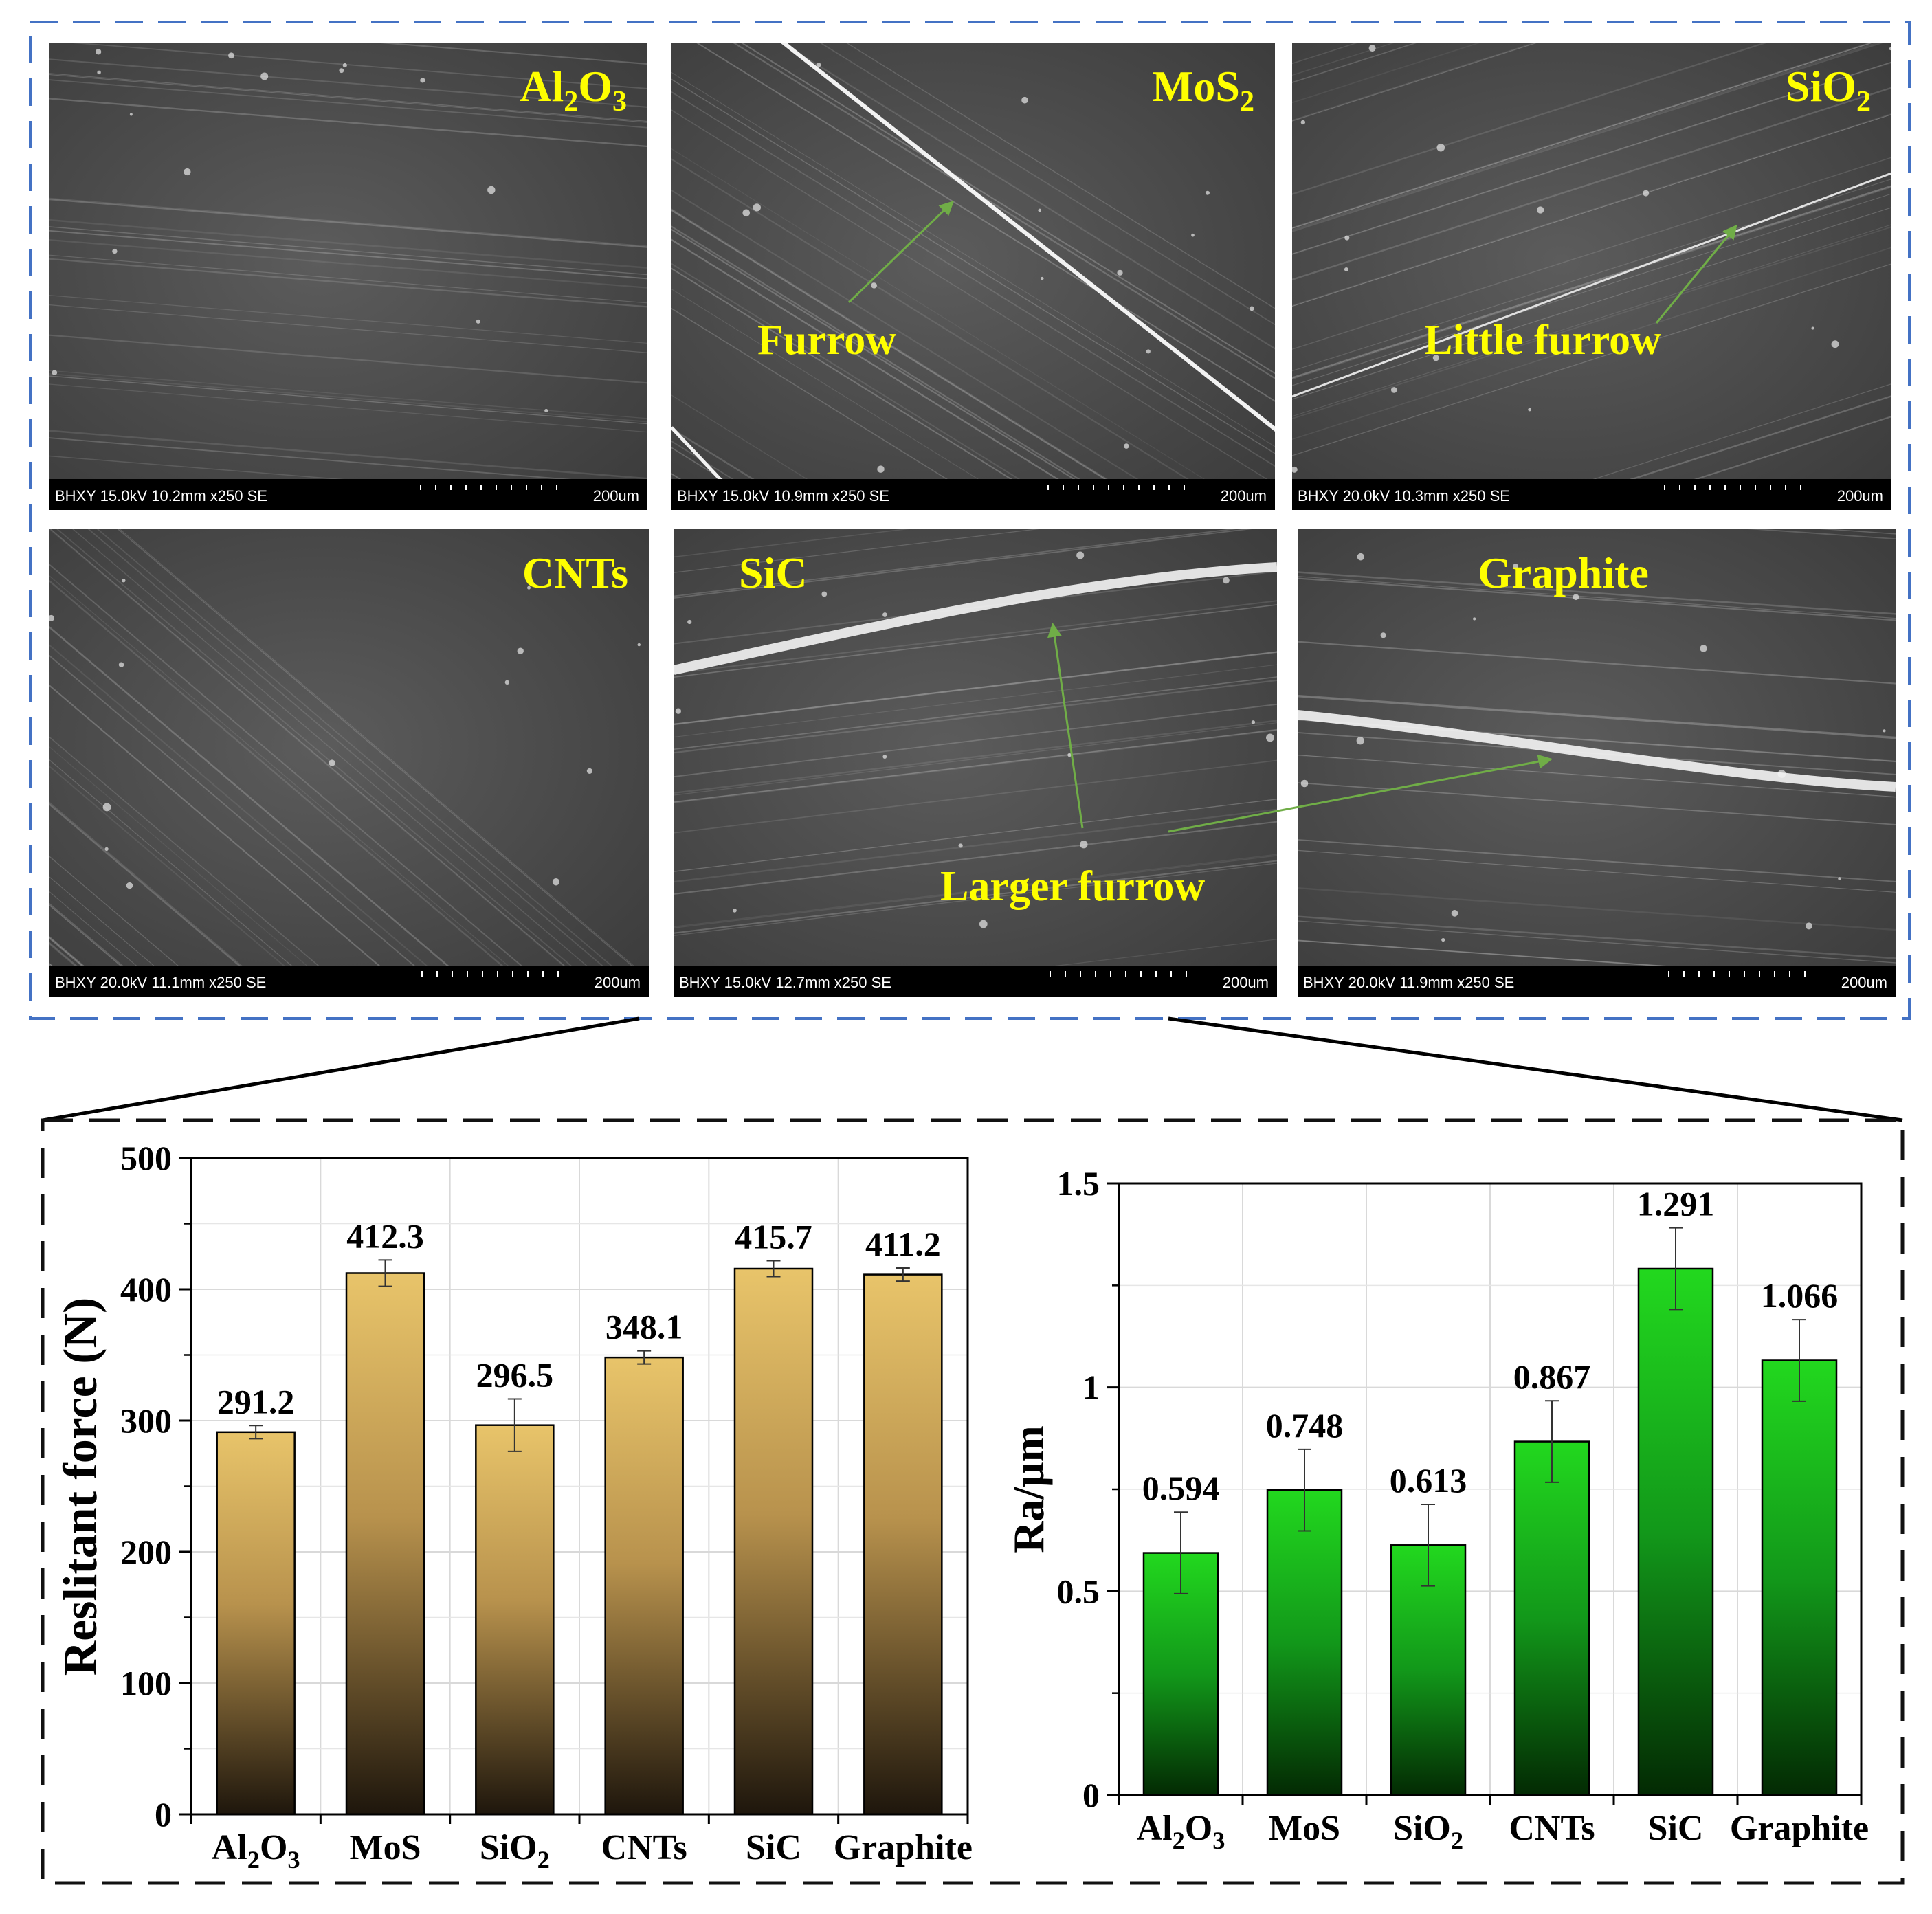 The image size is (1932, 1914). Describe the element at coordinates (1404, 496) in the screenshot. I see `sem-info-text: BHXY 20.0kV 10.3mm x250 SE` at that location.